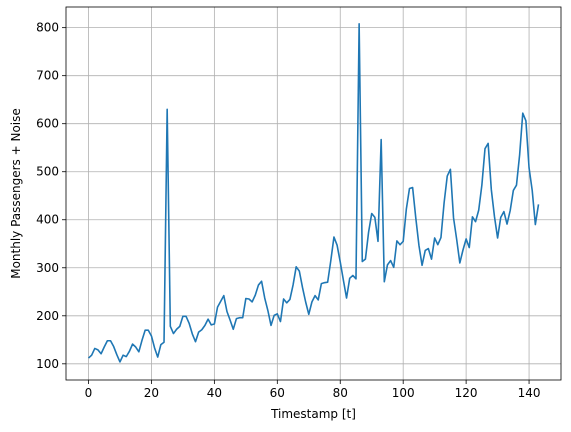 This screenshot has width=571, height=432. What do you see at coordinates (47, 364) in the screenshot?
I see `y-tick-label: 100` at bounding box center [47, 364].